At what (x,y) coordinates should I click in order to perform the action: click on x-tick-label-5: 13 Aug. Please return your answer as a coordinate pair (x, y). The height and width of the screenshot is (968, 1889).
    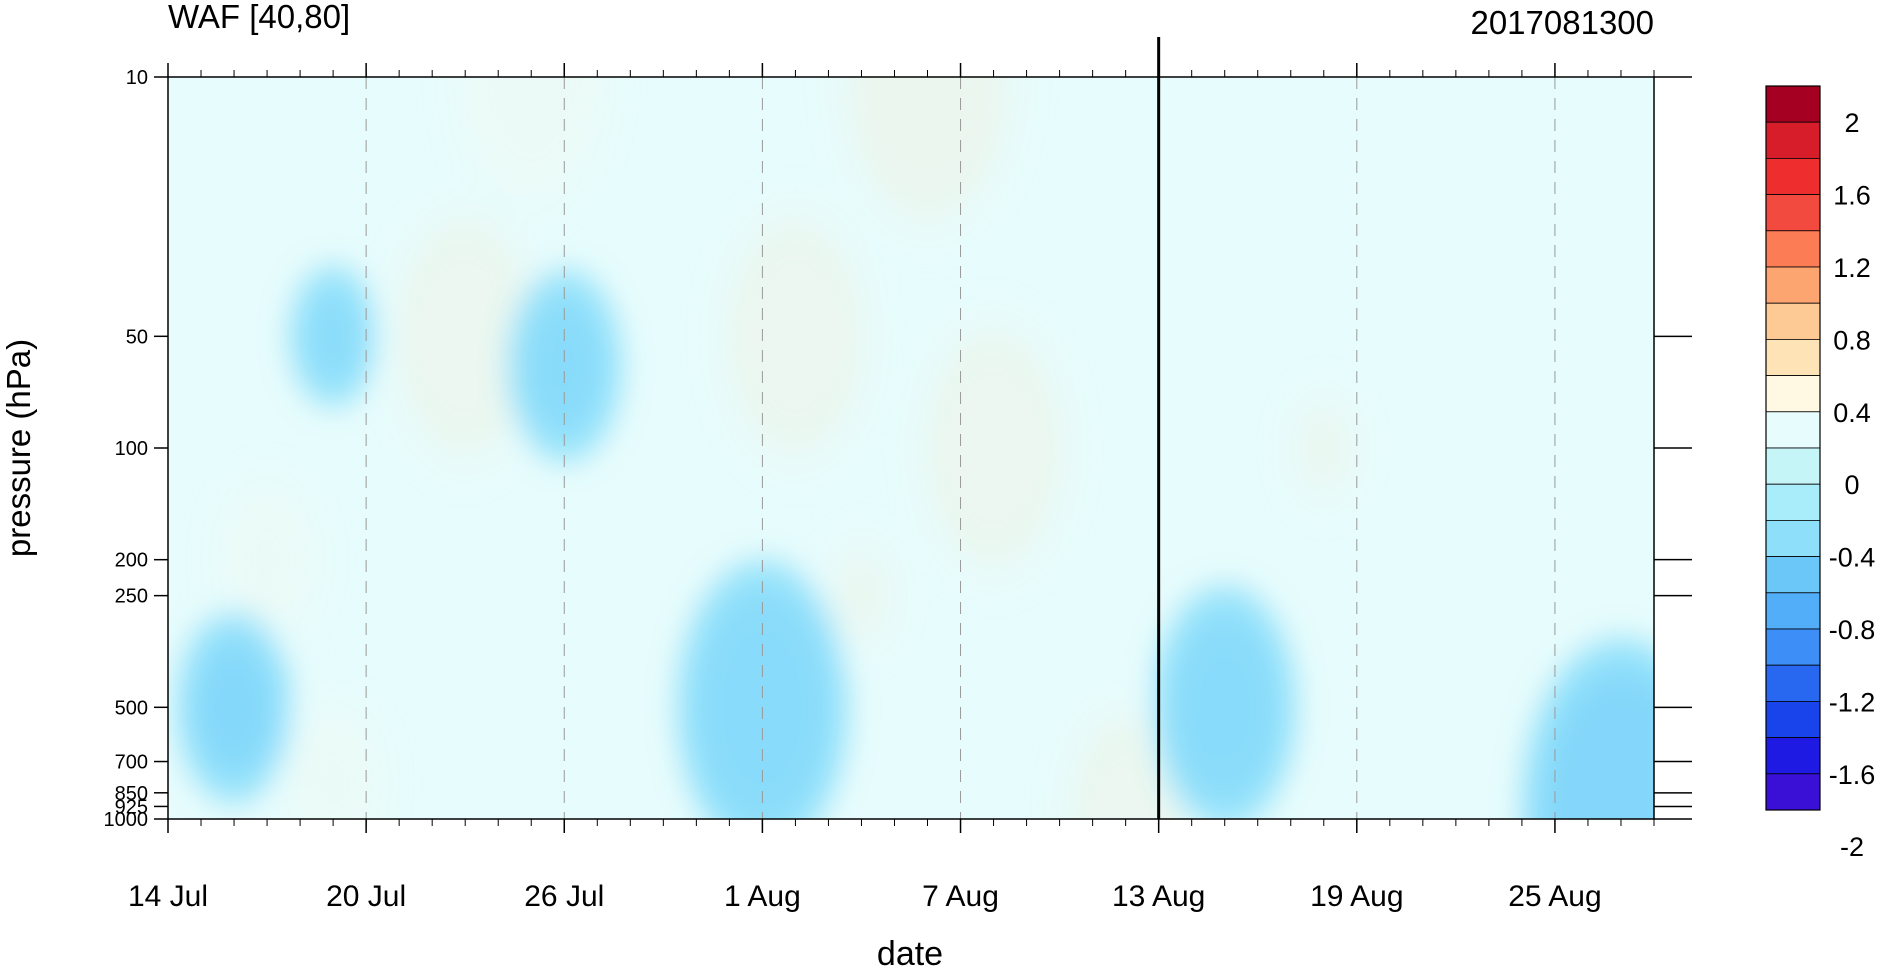
    Looking at the image, I should click on (1158, 896).